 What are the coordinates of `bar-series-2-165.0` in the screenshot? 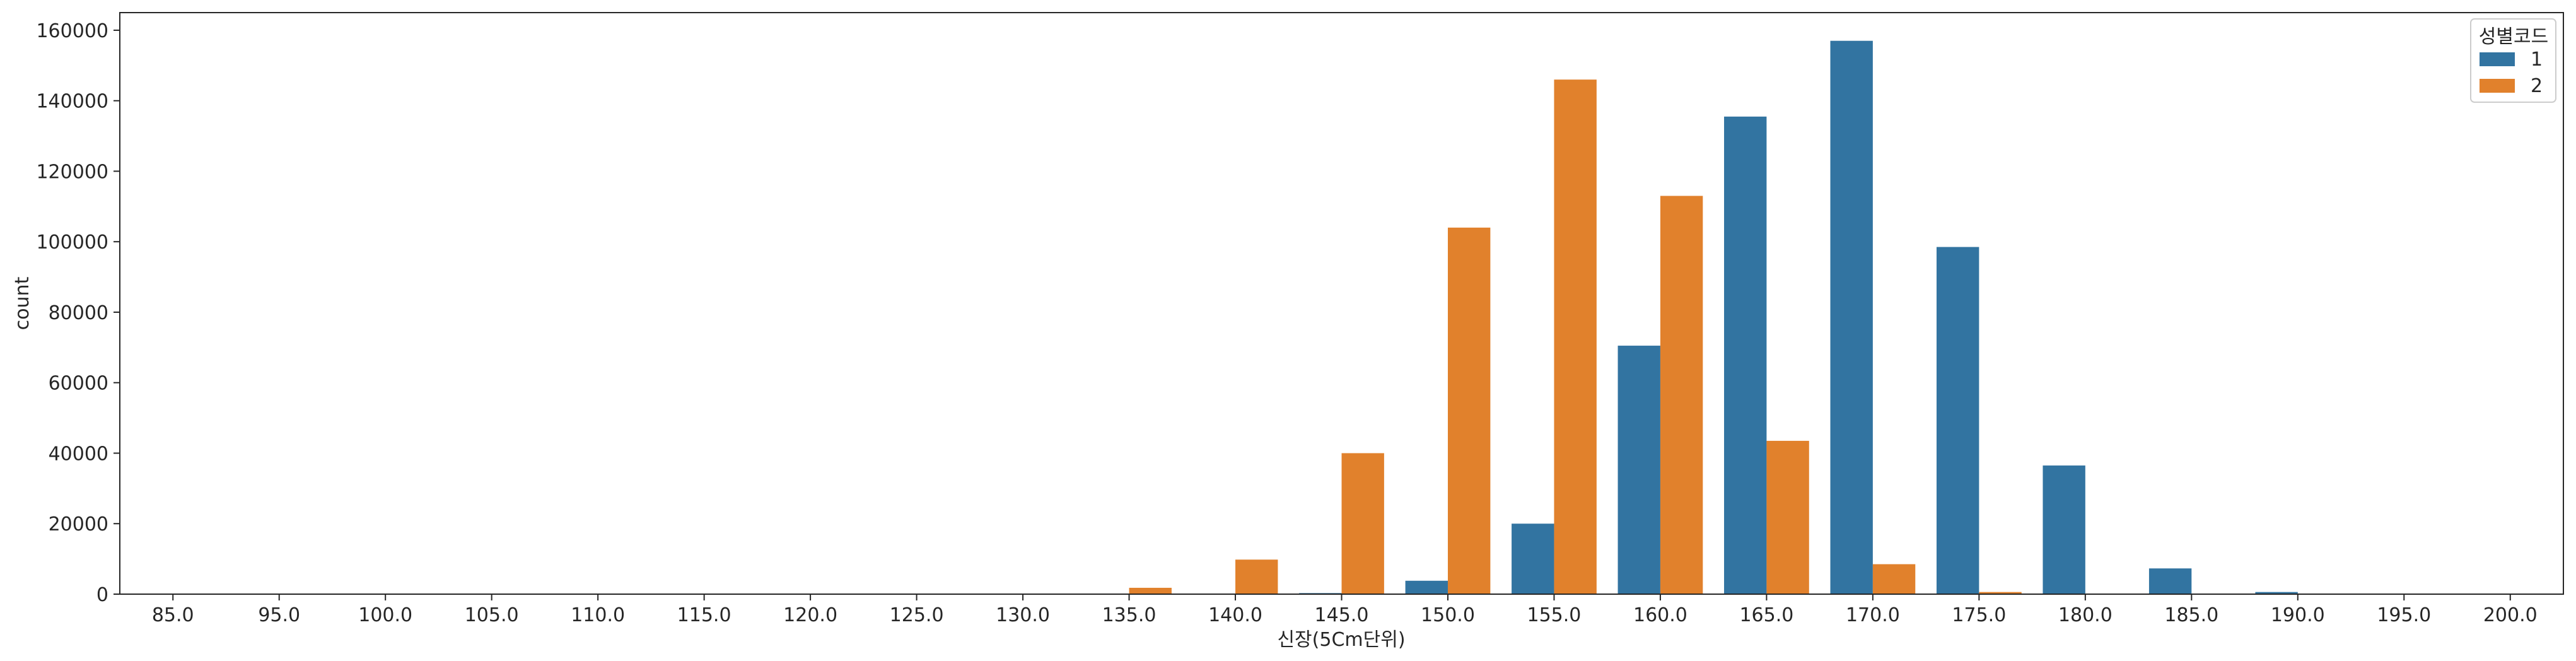 It's located at (1788, 517).